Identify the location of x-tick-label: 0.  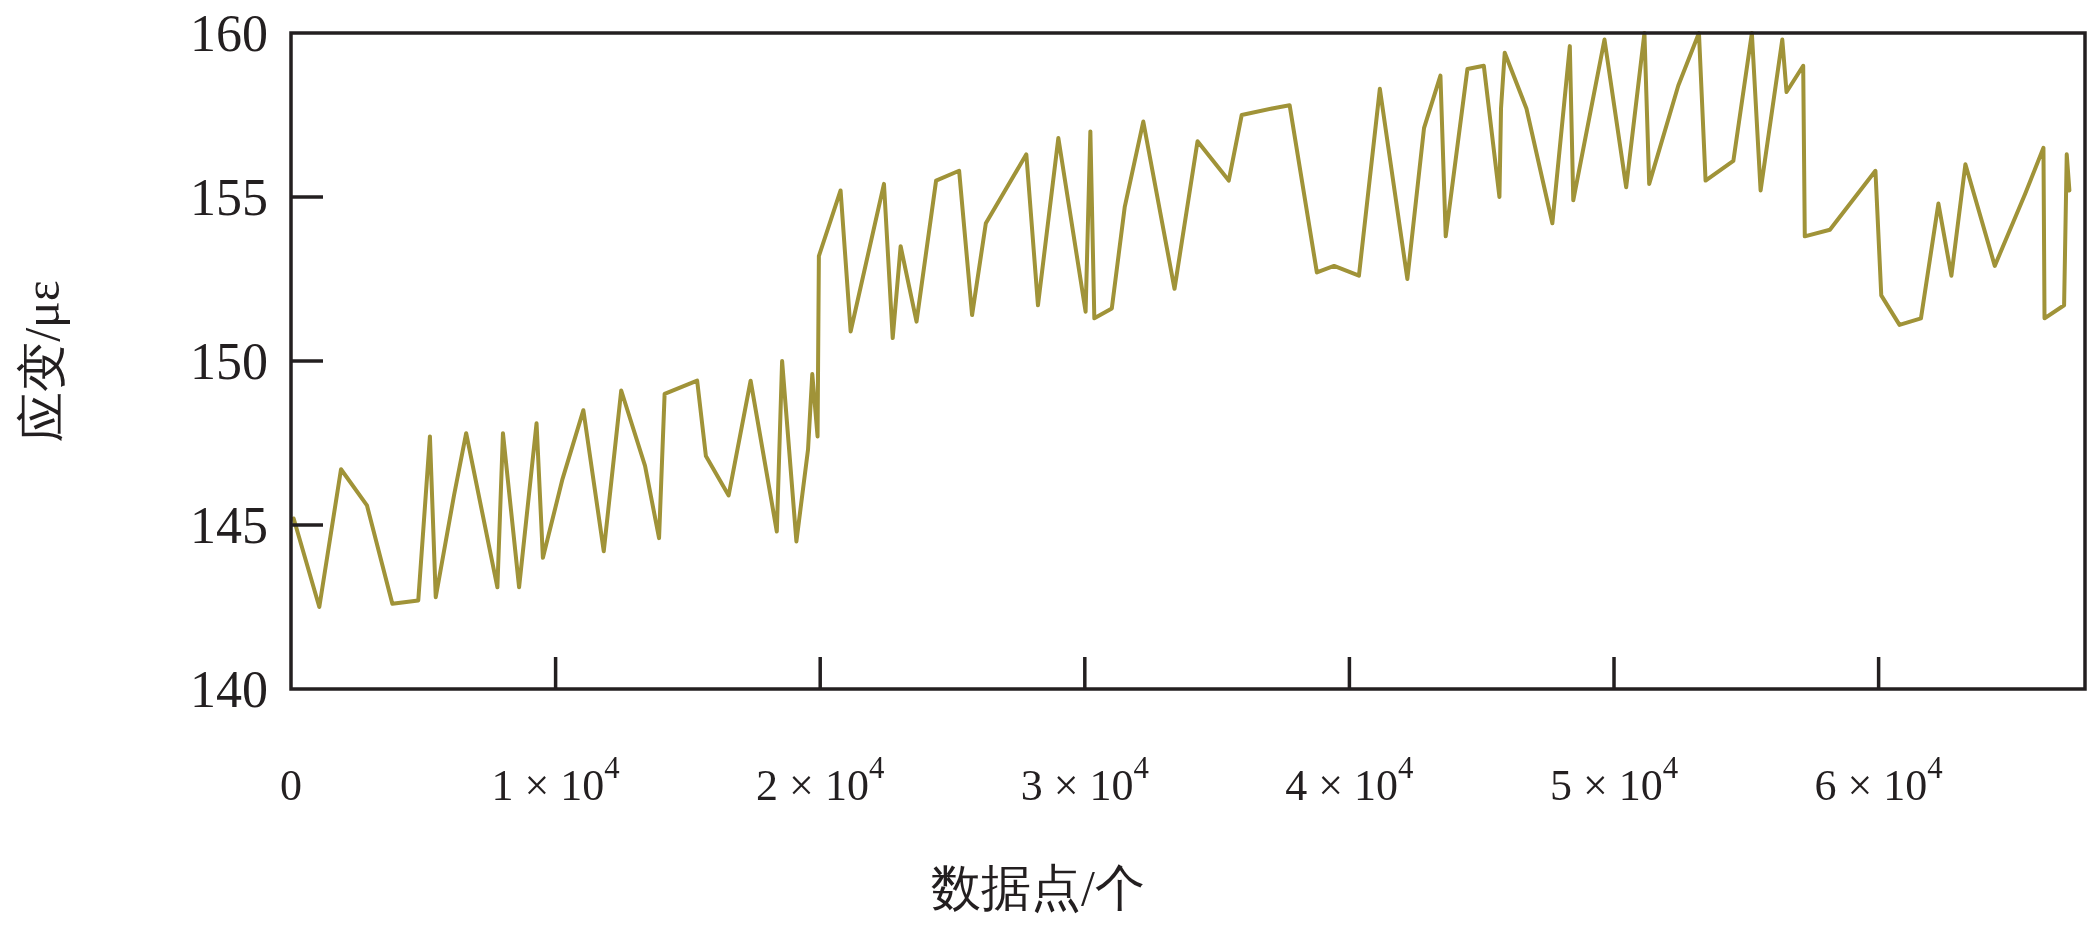
(291, 785).